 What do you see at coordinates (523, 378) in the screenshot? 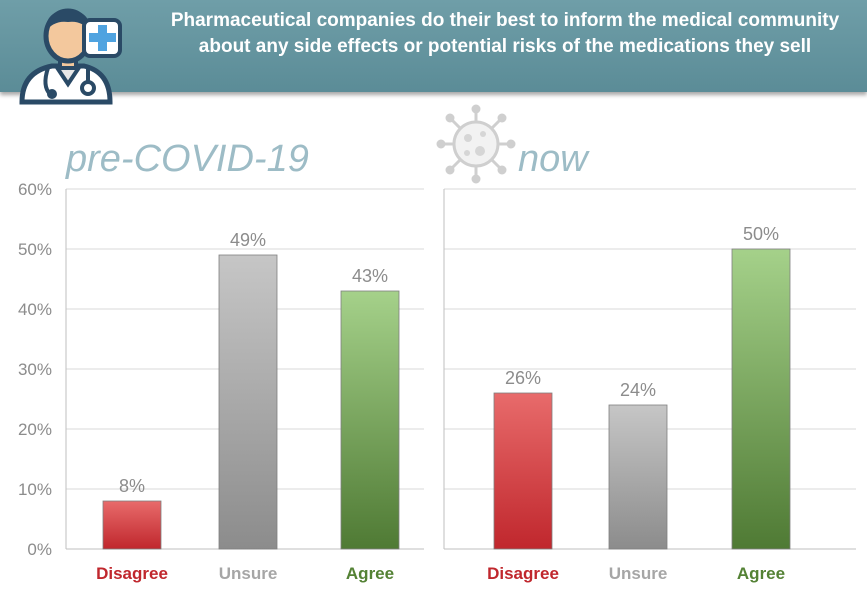
I see `data-label: 26%` at bounding box center [523, 378].